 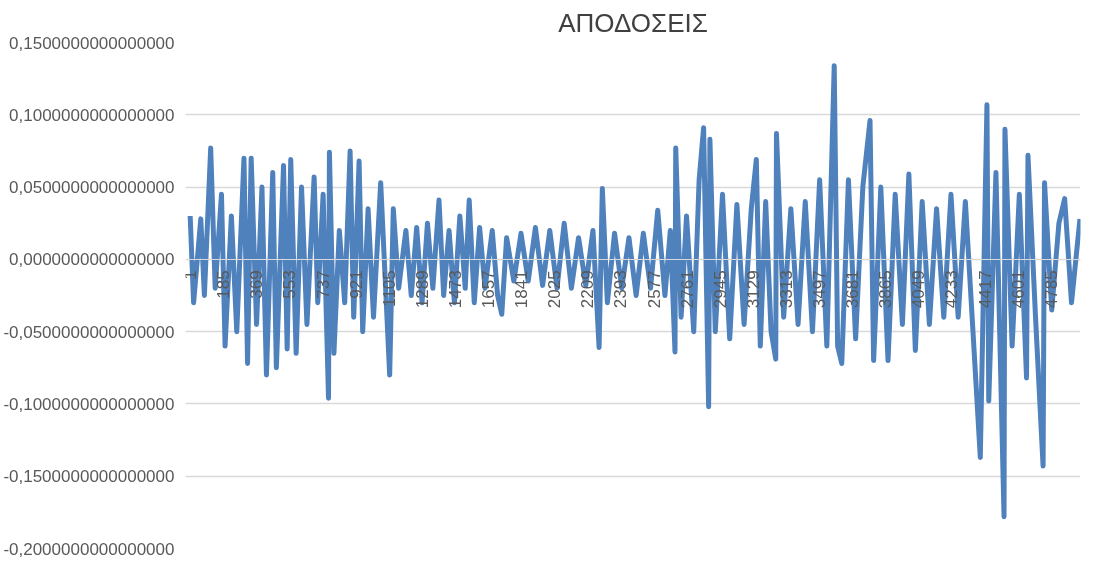 I want to click on x-tick-label: 1841, so click(x=522, y=289).